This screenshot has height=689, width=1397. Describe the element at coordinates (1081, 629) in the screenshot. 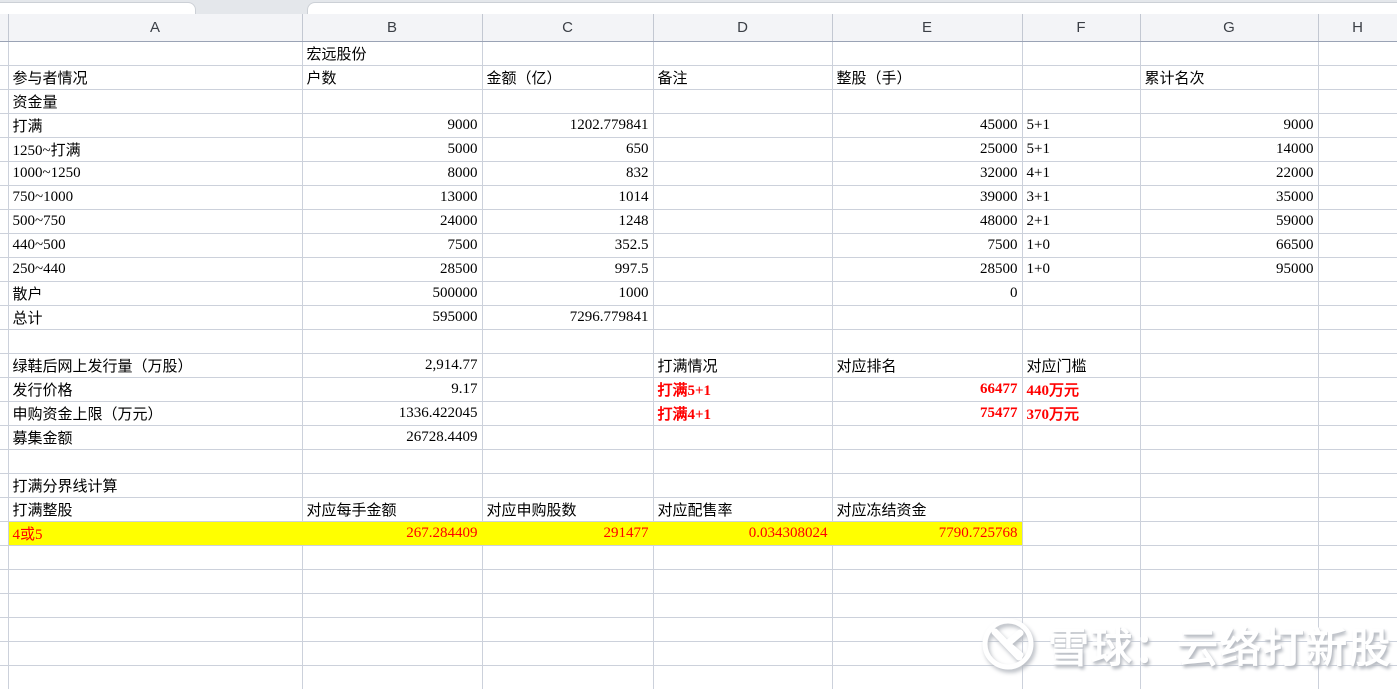

I see `cell-F25` at that location.